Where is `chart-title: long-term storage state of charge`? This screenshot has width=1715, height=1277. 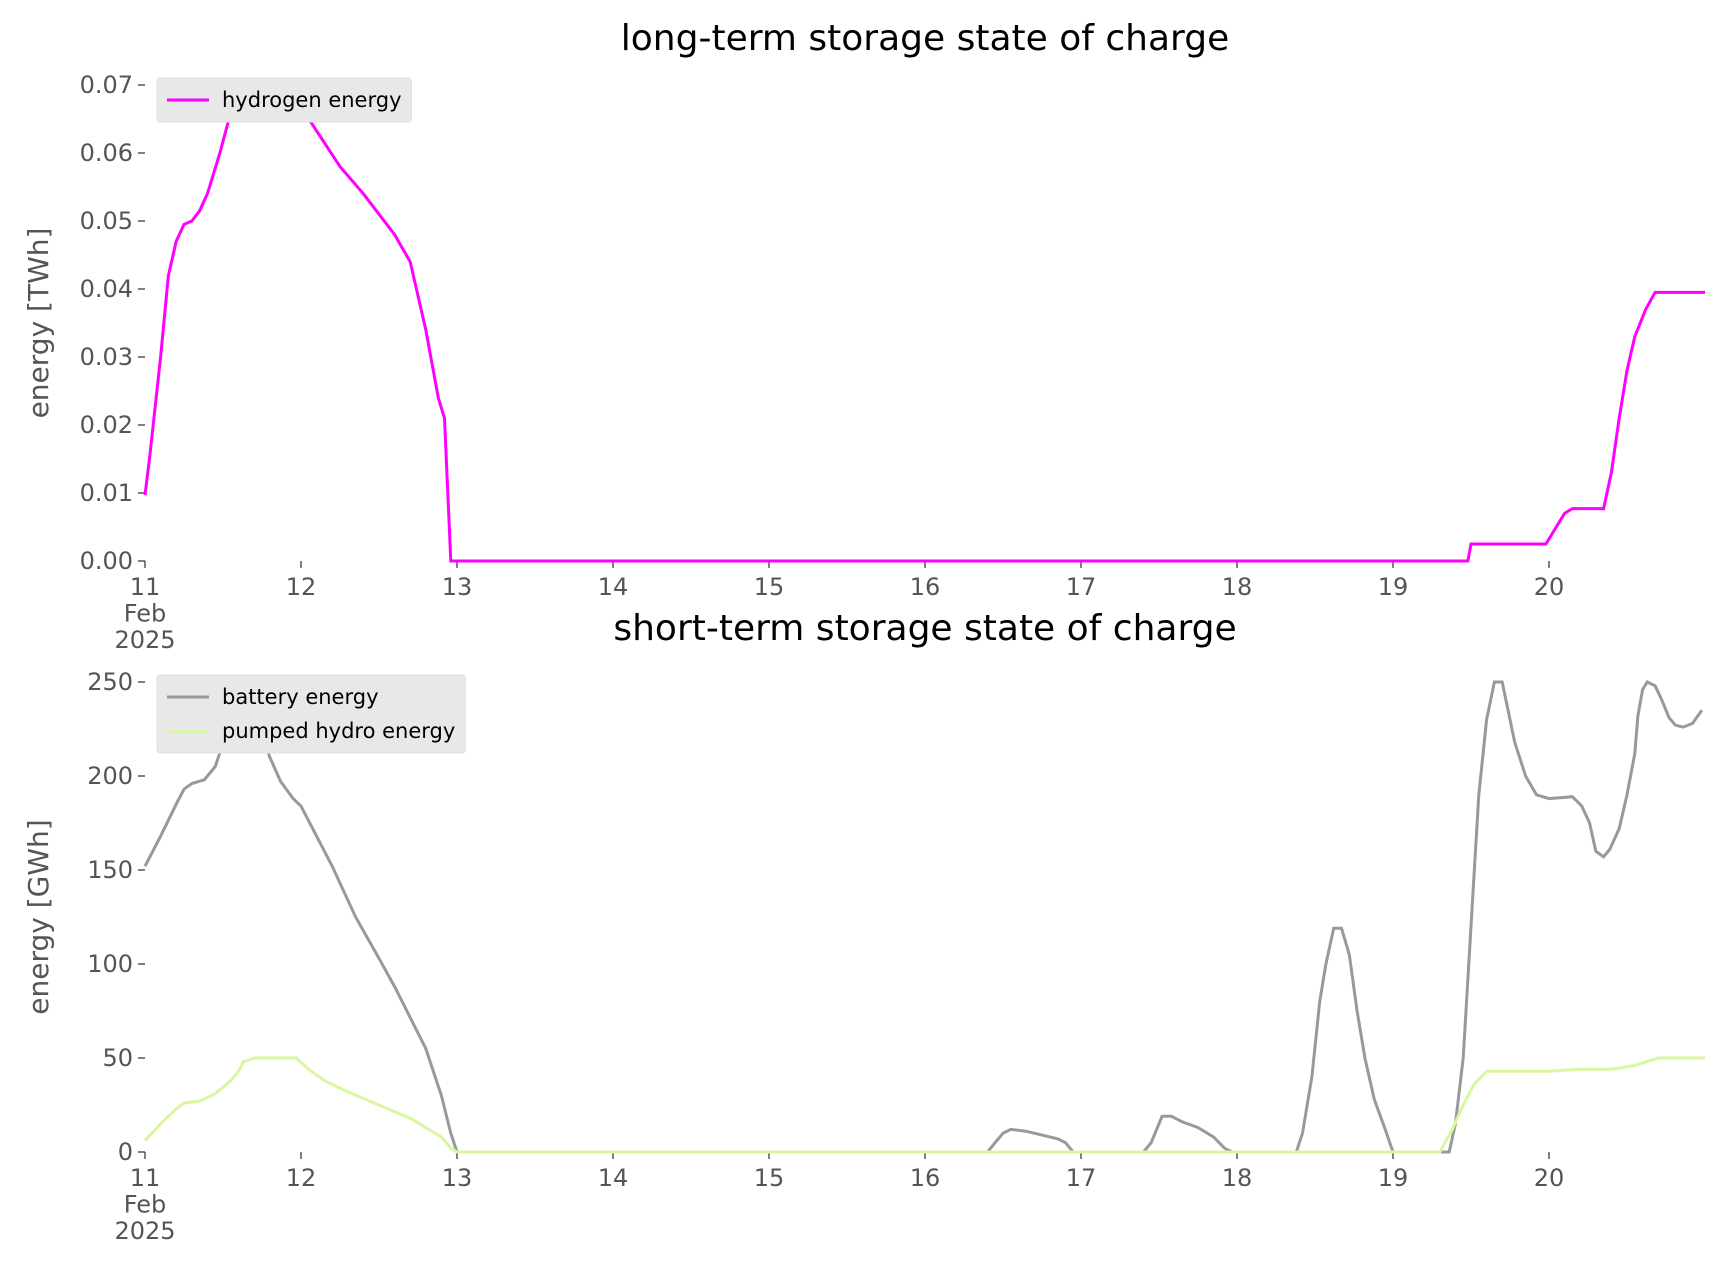 chart-title: long-term storage state of charge is located at coordinates (925, 38).